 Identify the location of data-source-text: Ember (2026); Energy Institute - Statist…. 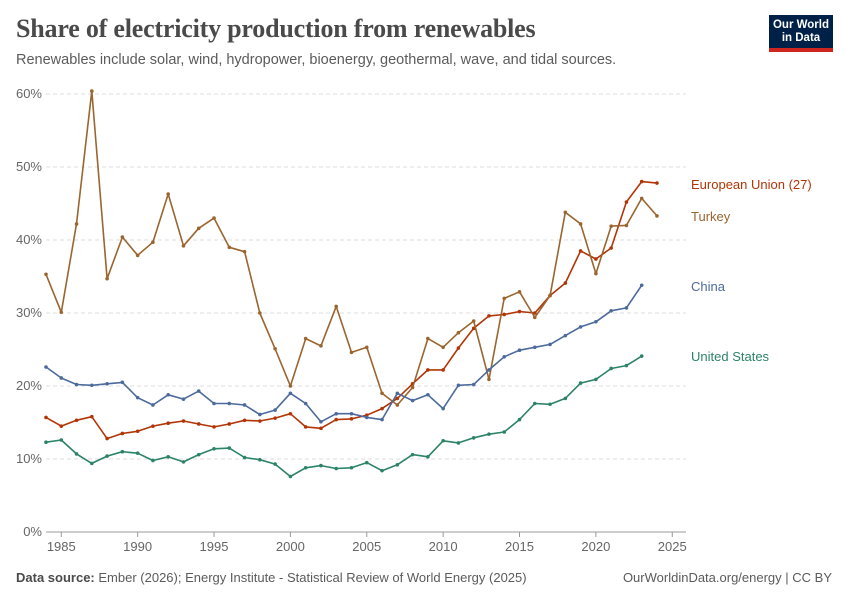
(312, 577).